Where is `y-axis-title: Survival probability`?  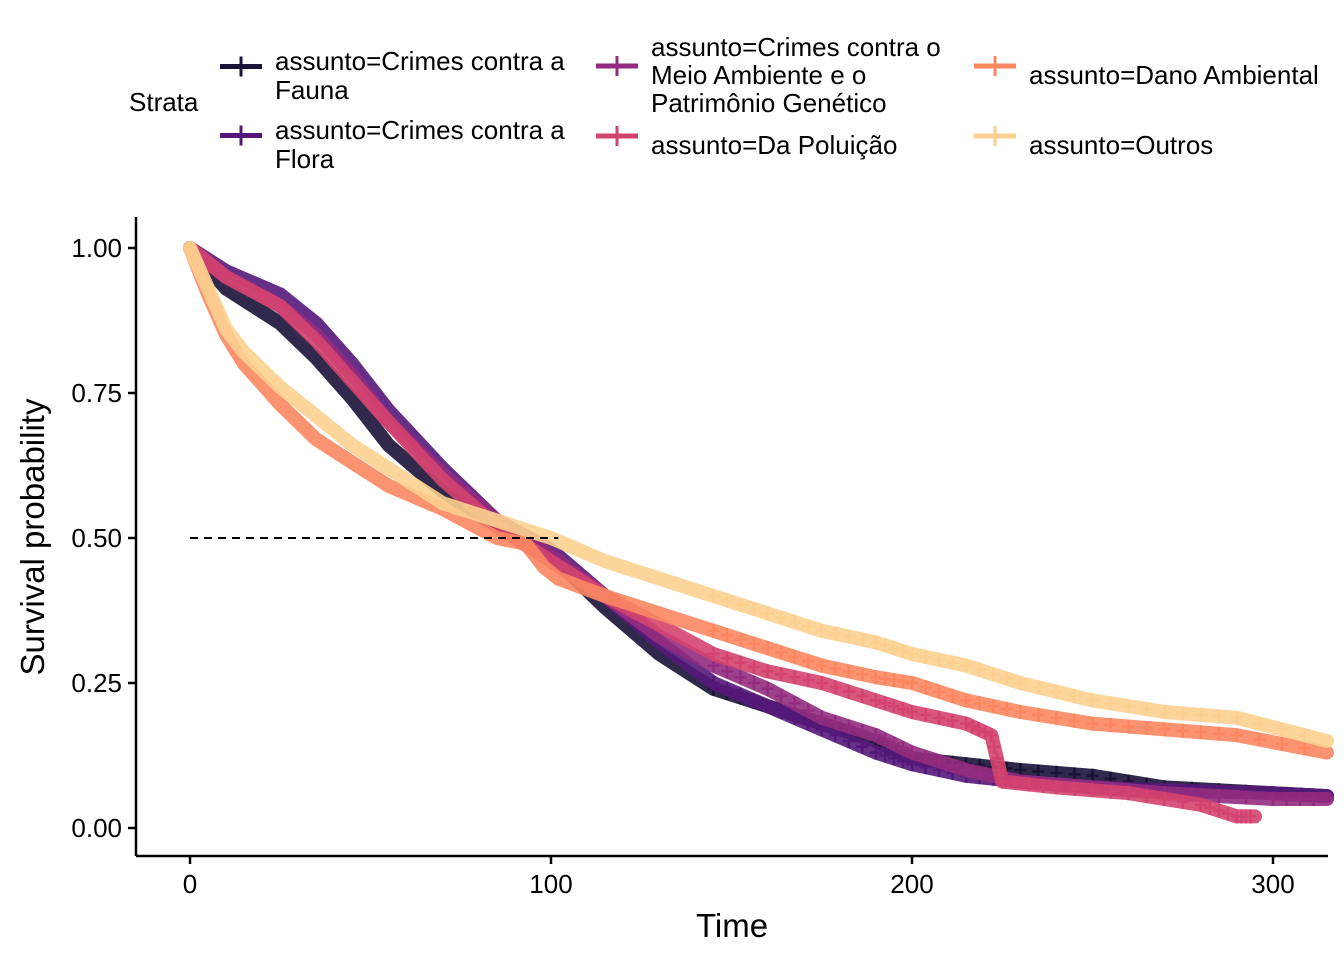
y-axis-title: Survival probability is located at coordinates (32, 536).